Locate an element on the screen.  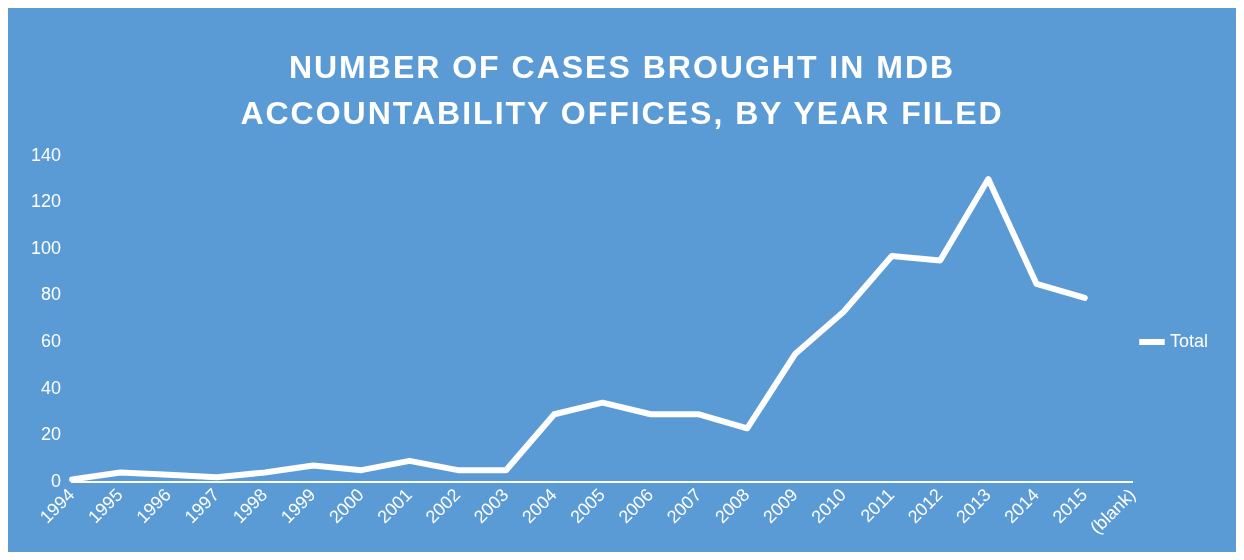
chart-title: NUMBER OF CASES BROUGHT IN MDB ACCOUNTABILITY OFFICES, BY YEAR FILED is located at coordinates (622, 90).